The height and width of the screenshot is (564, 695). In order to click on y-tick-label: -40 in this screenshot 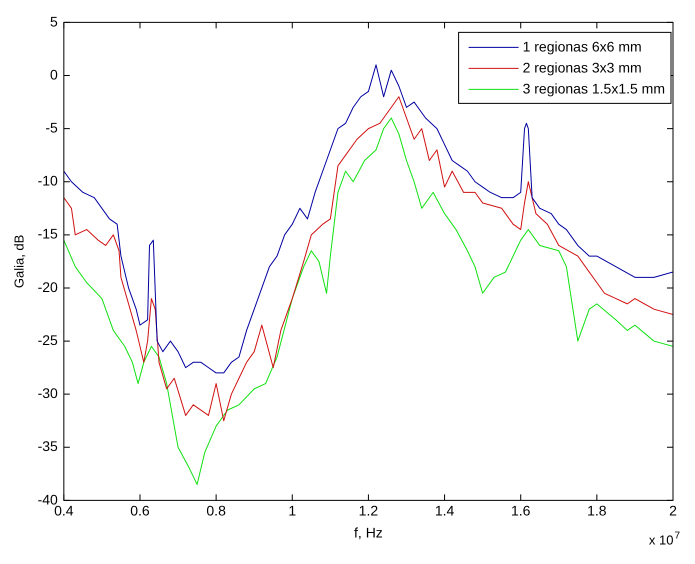, I will do `click(48, 499)`.